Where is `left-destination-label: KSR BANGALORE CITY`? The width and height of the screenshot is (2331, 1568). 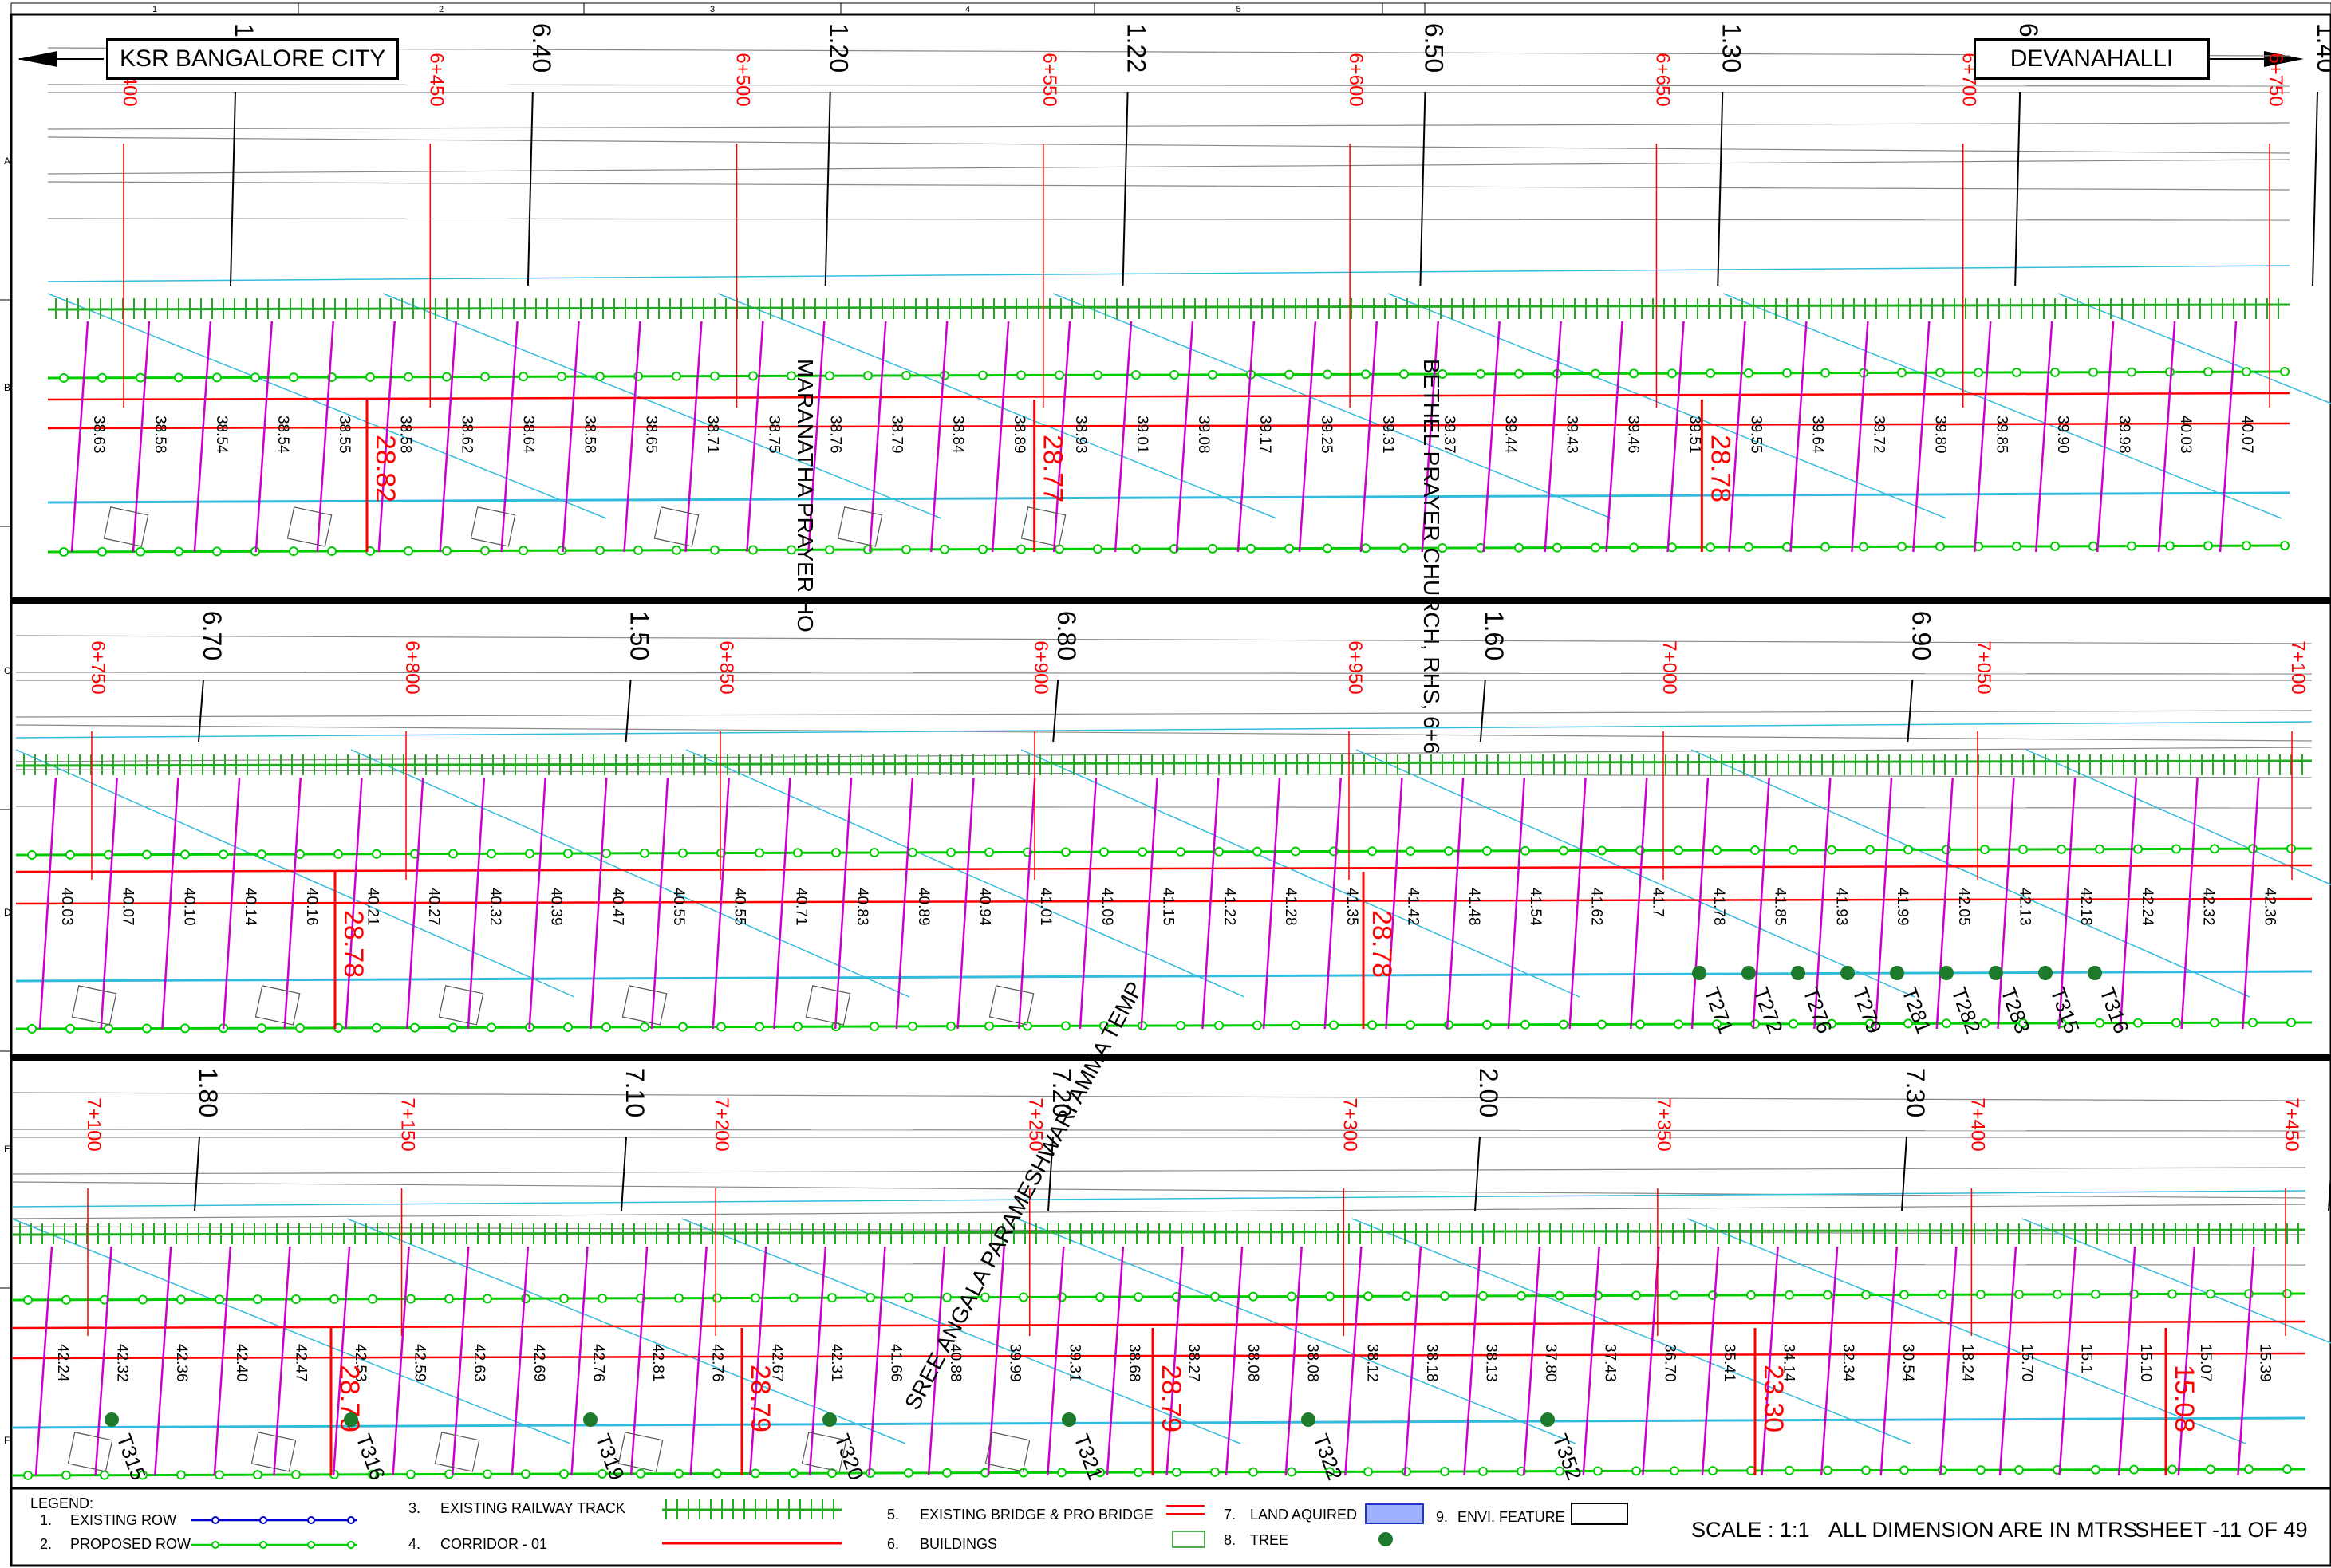
left-destination-label: KSR BANGALORE CITY is located at coordinates (253, 59).